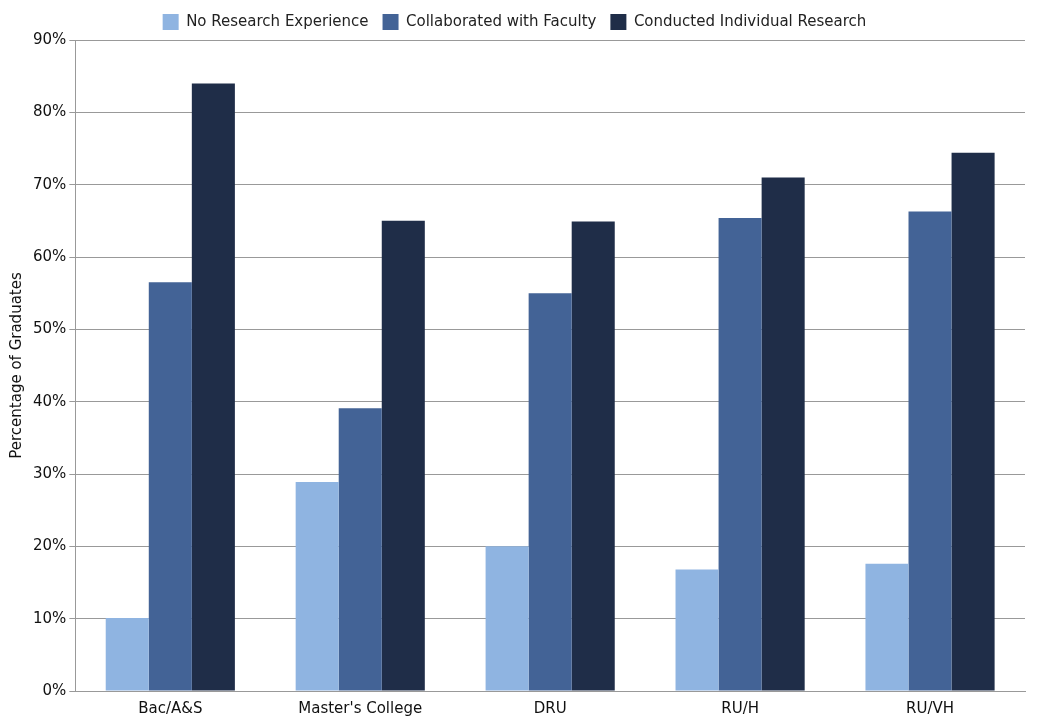 This screenshot has width=1043, height=721. Describe the element at coordinates (50, 183) in the screenshot. I see `y-tick-label: 70%` at that location.